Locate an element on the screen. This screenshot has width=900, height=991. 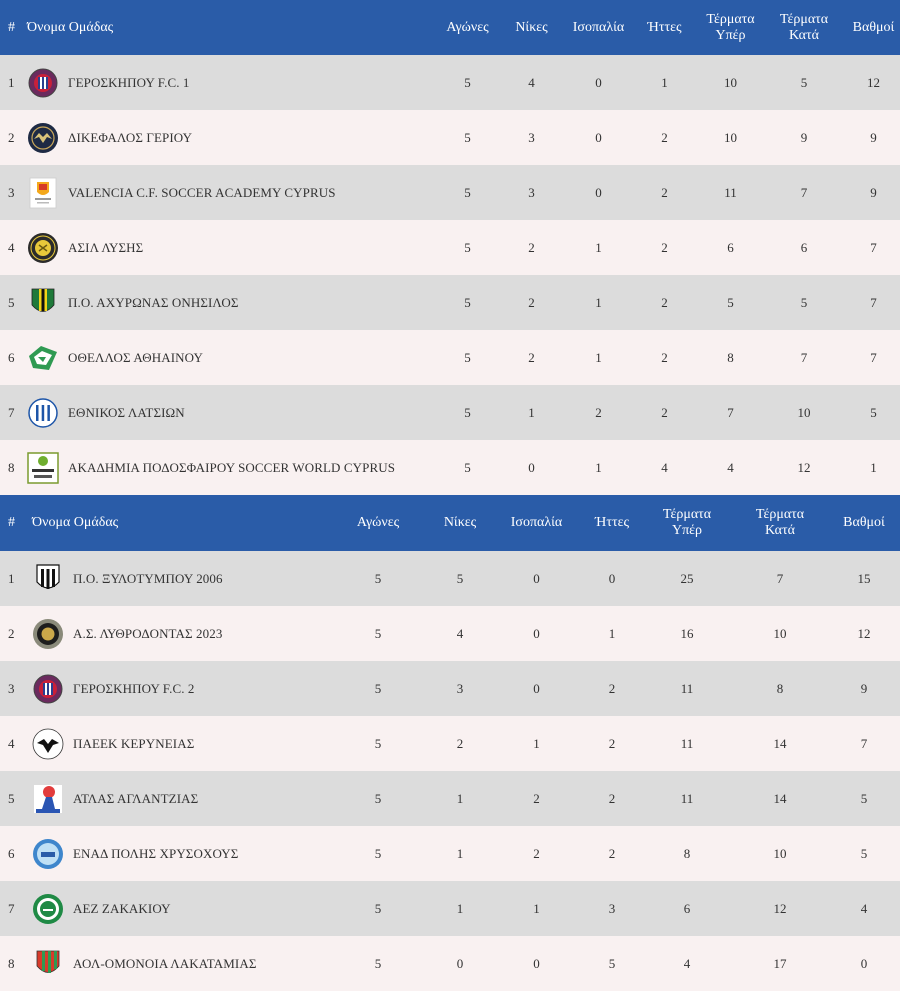
team-name-link: Α.Σ. ΛΥΘΡΟΔΟΝΤΑΣ 2023 is located at coordinates (148, 633).